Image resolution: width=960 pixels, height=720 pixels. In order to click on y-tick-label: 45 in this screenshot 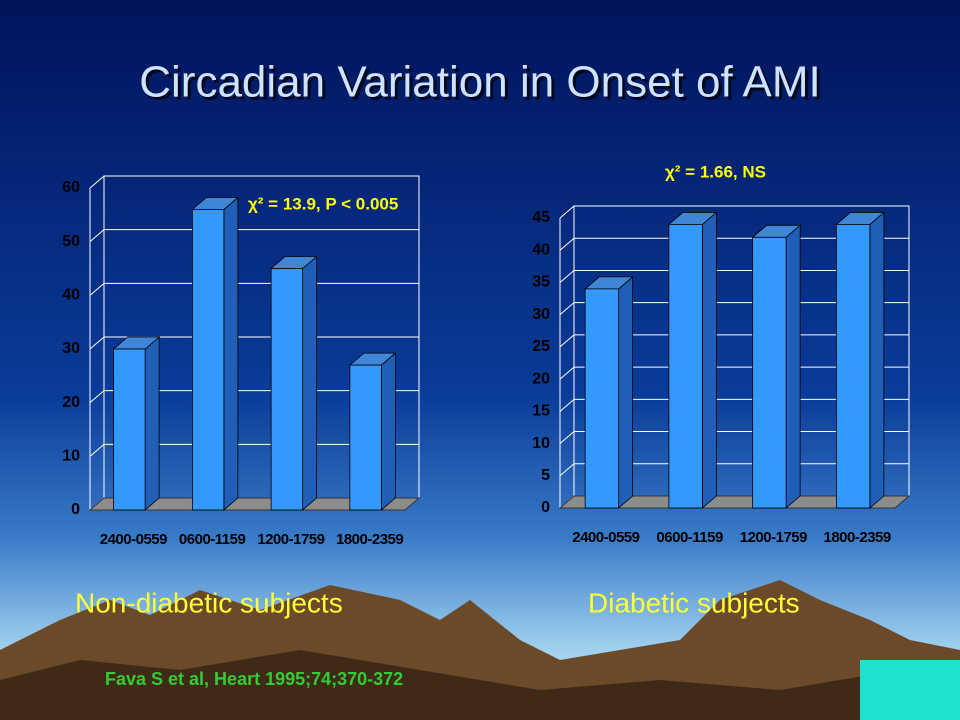, I will do `click(541, 217)`.